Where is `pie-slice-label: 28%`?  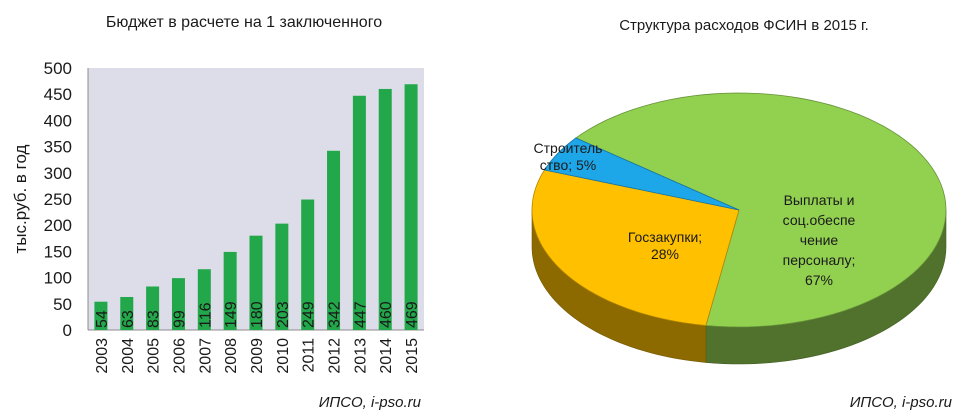
pie-slice-label: 28% is located at coordinates (665, 254).